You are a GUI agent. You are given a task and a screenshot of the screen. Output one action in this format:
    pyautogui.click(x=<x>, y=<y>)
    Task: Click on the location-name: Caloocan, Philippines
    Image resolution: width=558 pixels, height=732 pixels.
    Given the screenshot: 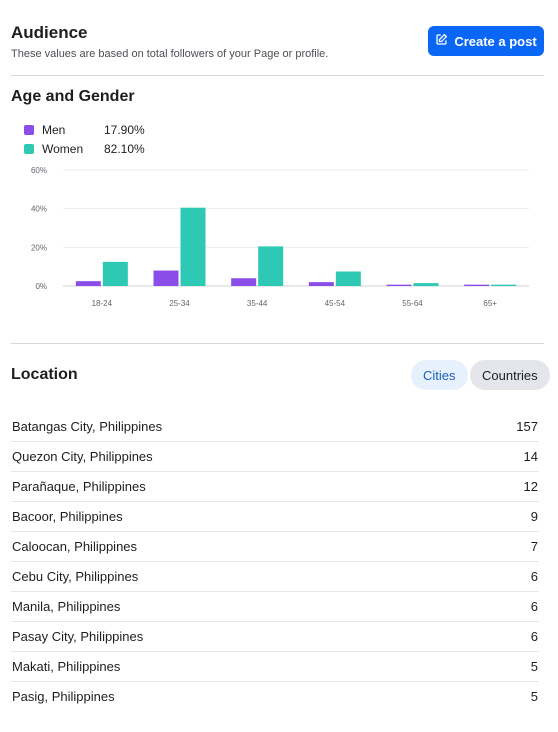 What is the action you would take?
    pyautogui.click(x=75, y=546)
    